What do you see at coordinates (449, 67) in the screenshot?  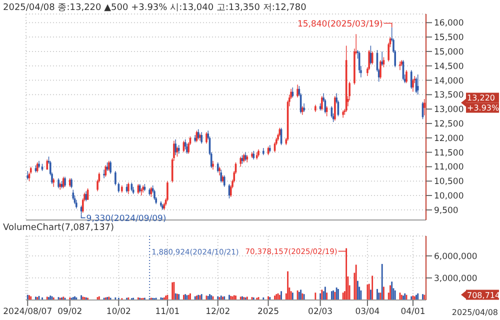 I see `y-tick-label: 14,500` at bounding box center [449, 67].